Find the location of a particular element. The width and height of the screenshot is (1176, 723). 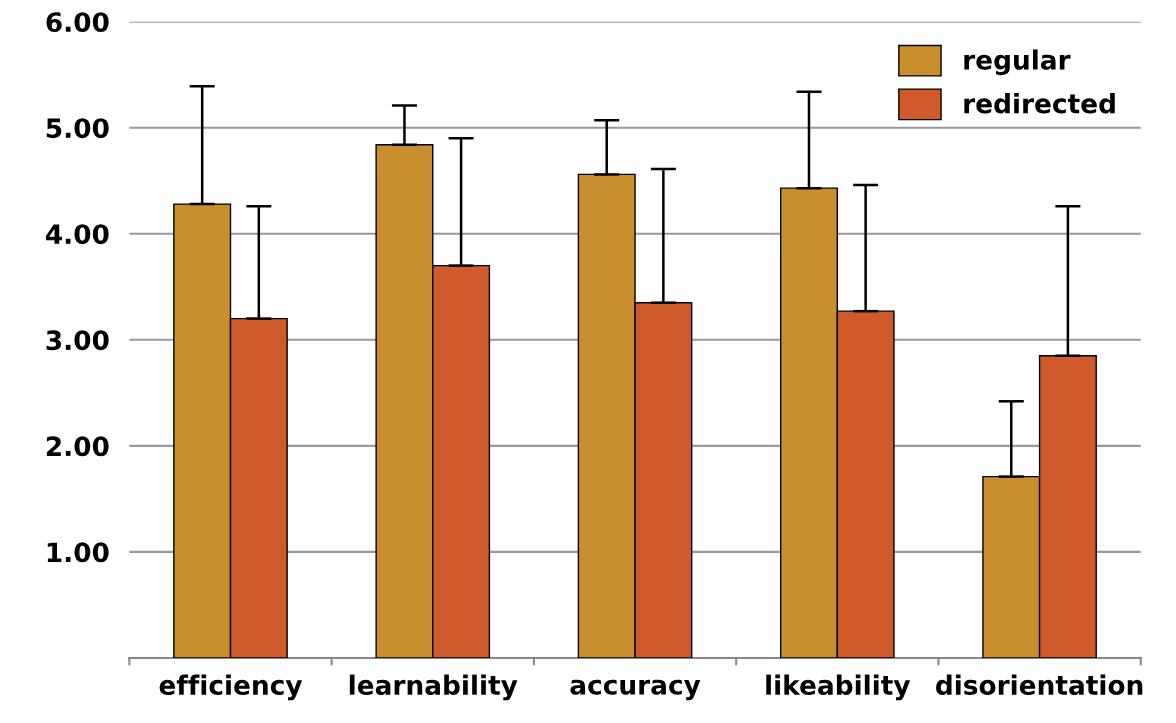

x-tick-label: likeability is located at coordinates (838, 687).